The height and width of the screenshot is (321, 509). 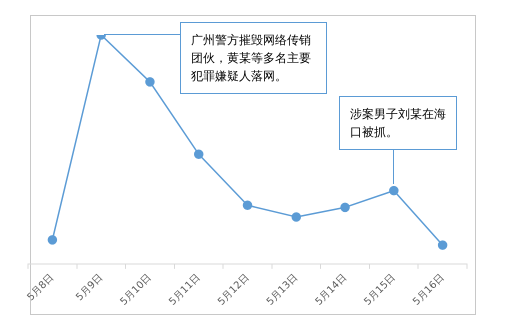 I want to click on annotation: 涉案男子刘某在海口被抓。, so click(x=398, y=123).